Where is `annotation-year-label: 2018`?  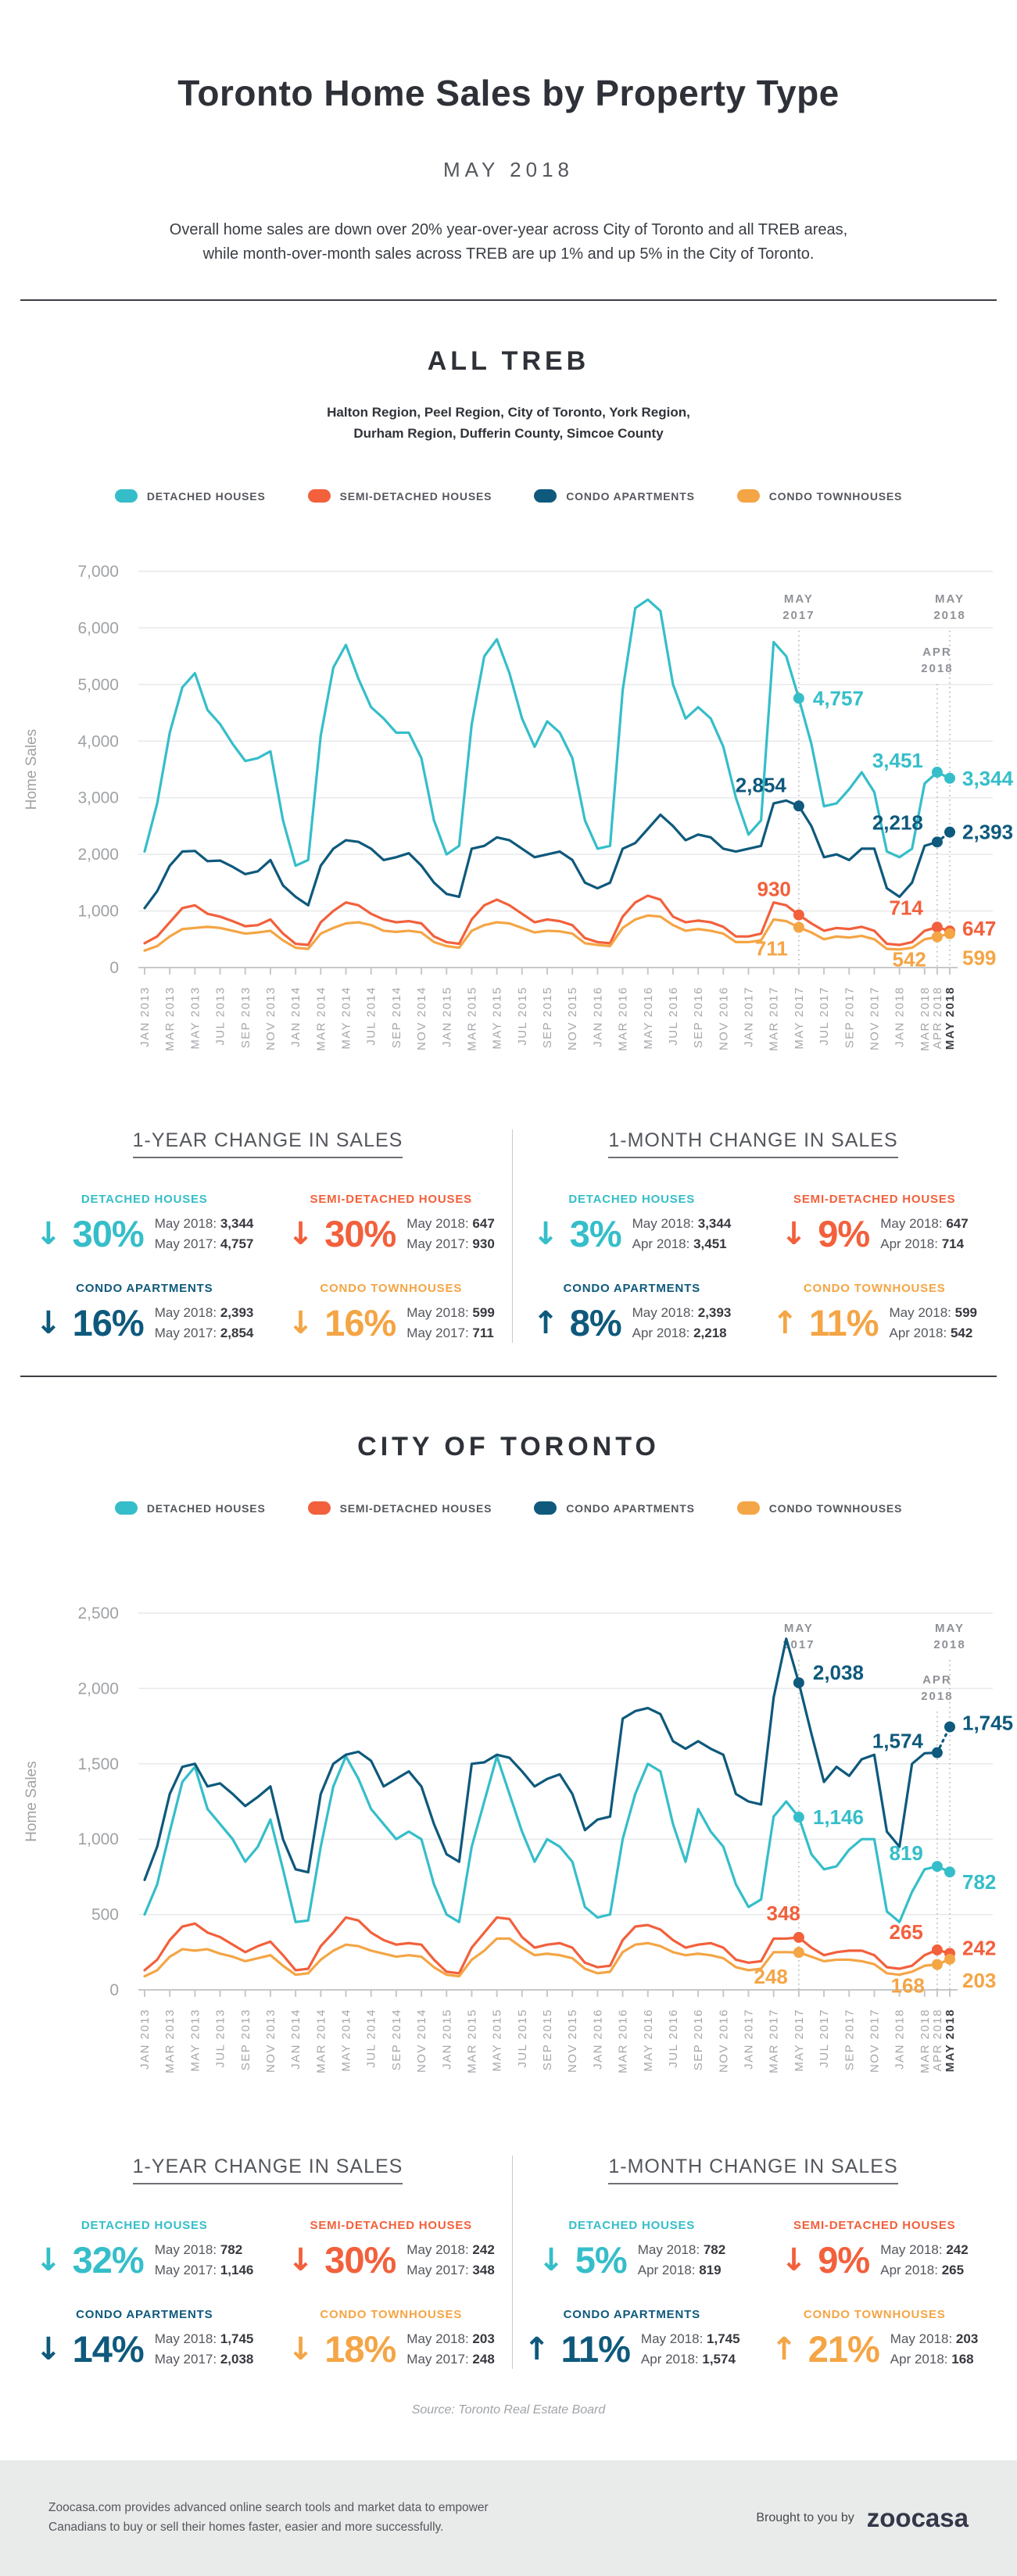
annotation-year-label: 2018 is located at coordinates (937, 1696).